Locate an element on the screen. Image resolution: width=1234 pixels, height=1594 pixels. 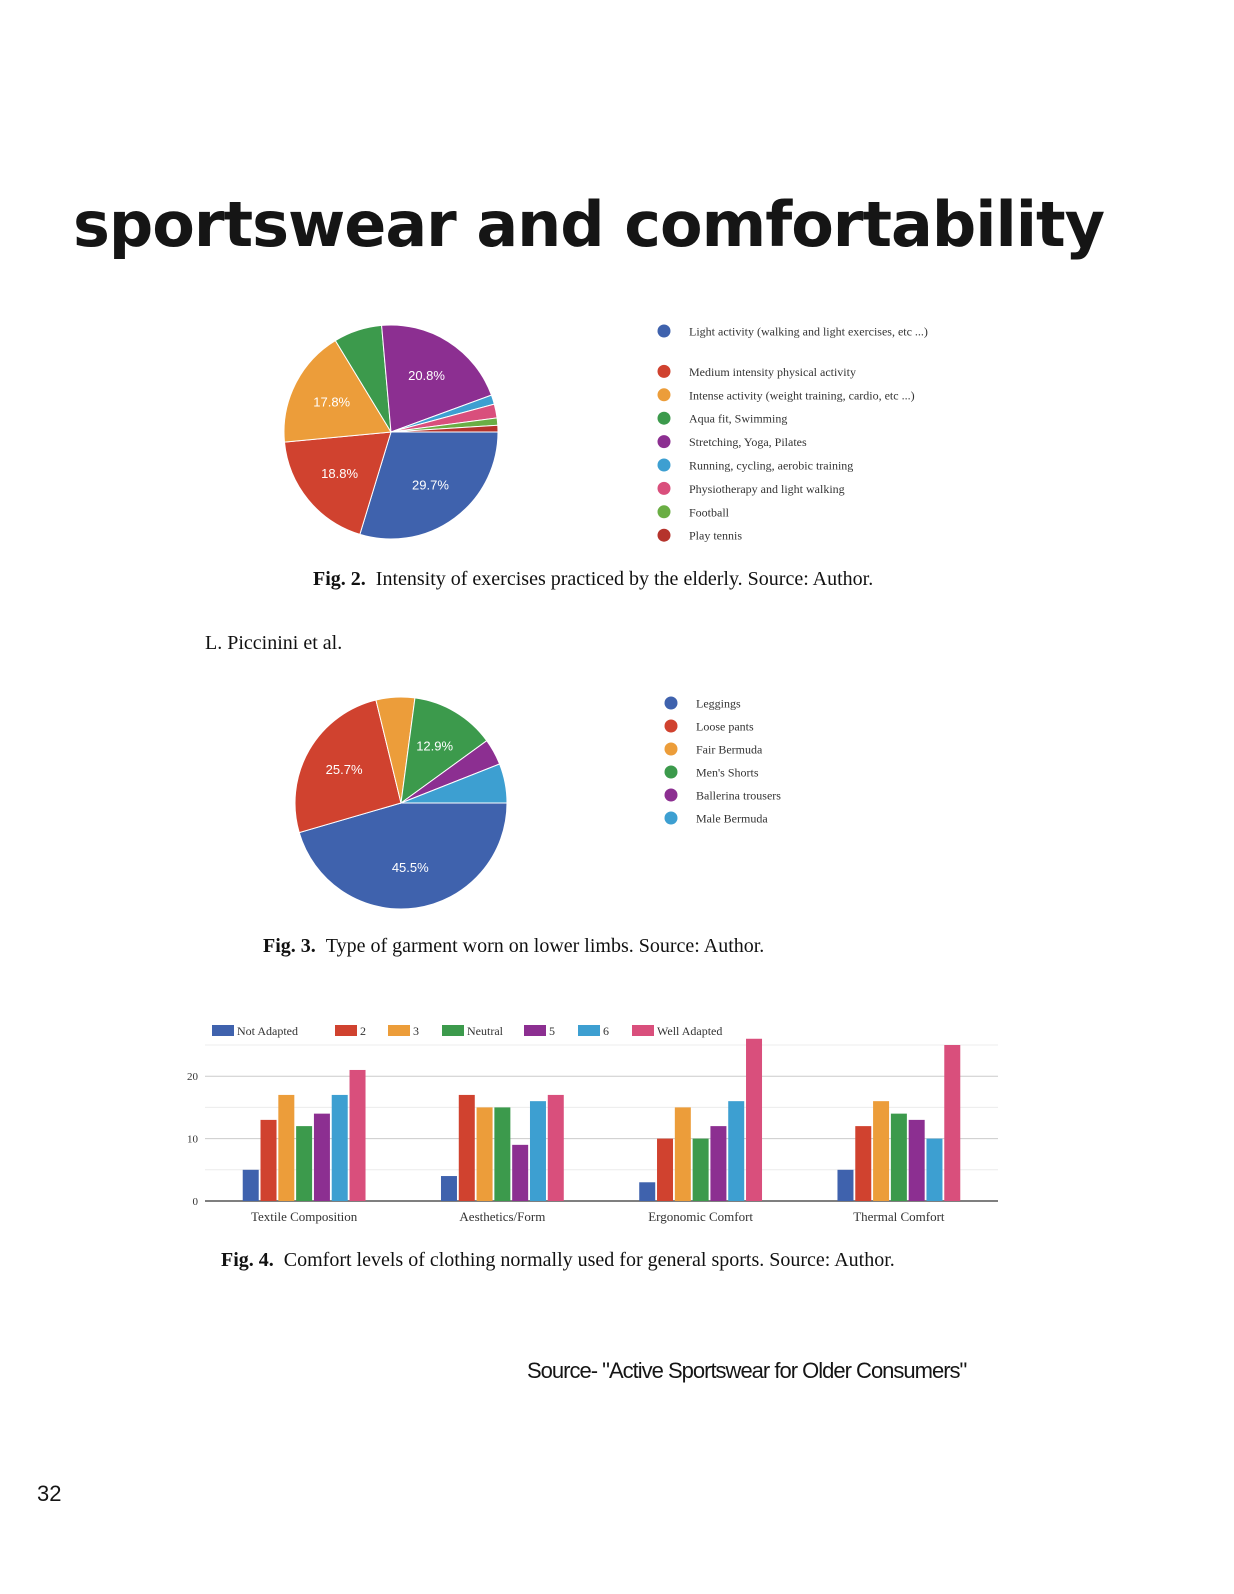
fig3-legend-label-5: Ballerina trousers is located at coordinates (738, 796).